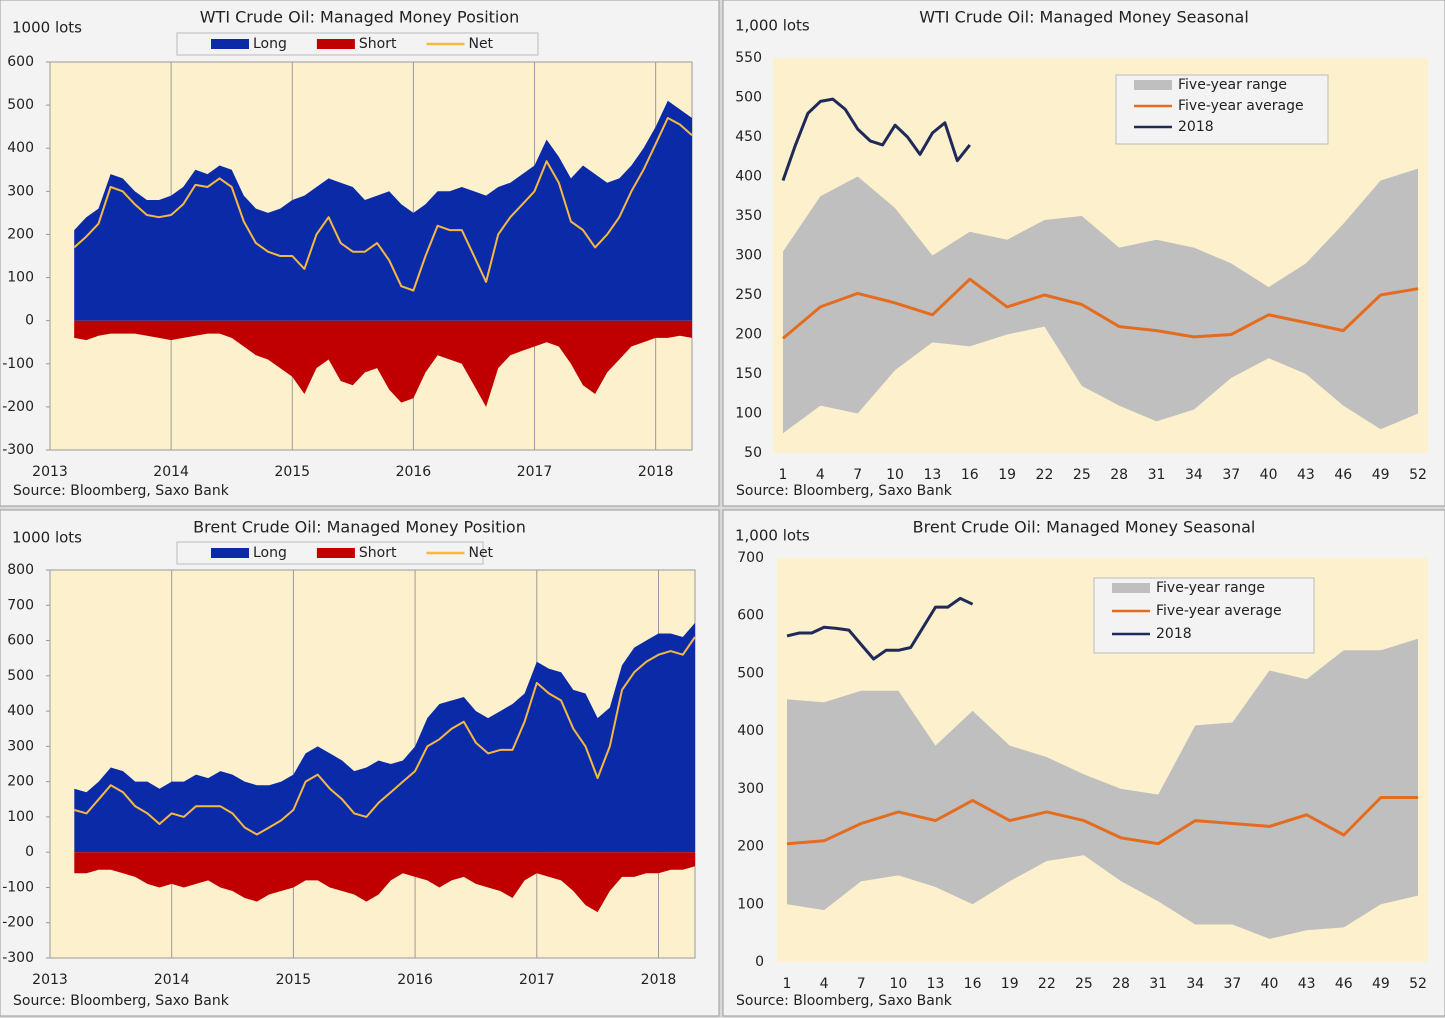 This screenshot has height=1018, width=1445. Describe the element at coordinates (20, 62) in the screenshot. I see `y-tick-label: 600` at that location.